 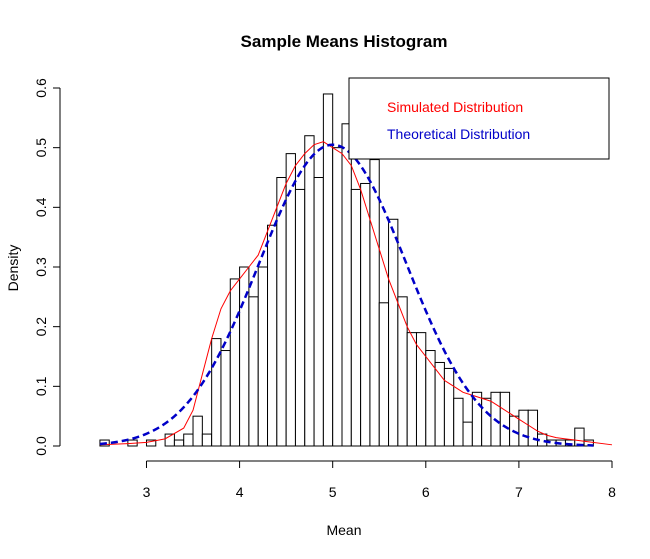 I want to click on legend-box, so click(x=479, y=118).